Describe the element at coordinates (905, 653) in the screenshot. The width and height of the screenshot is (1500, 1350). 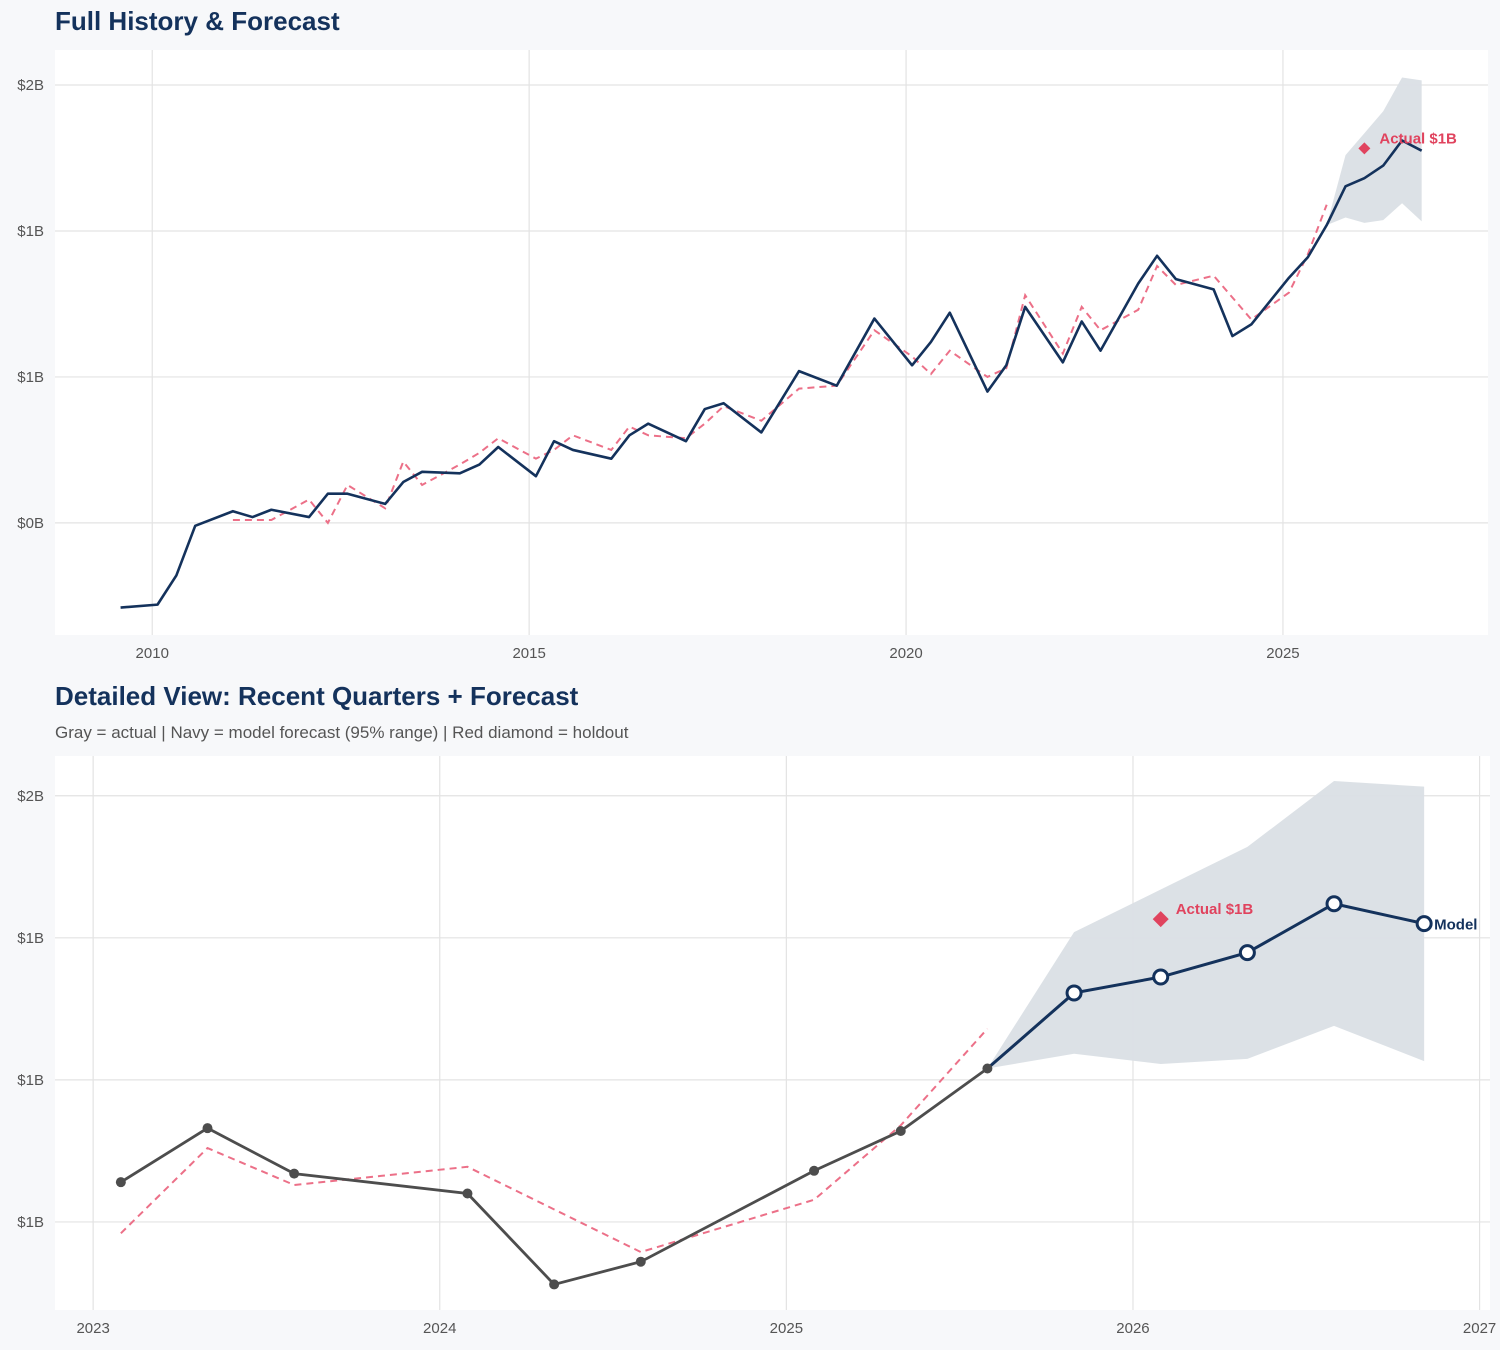
I see `x-tick-label: 2020` at that location.